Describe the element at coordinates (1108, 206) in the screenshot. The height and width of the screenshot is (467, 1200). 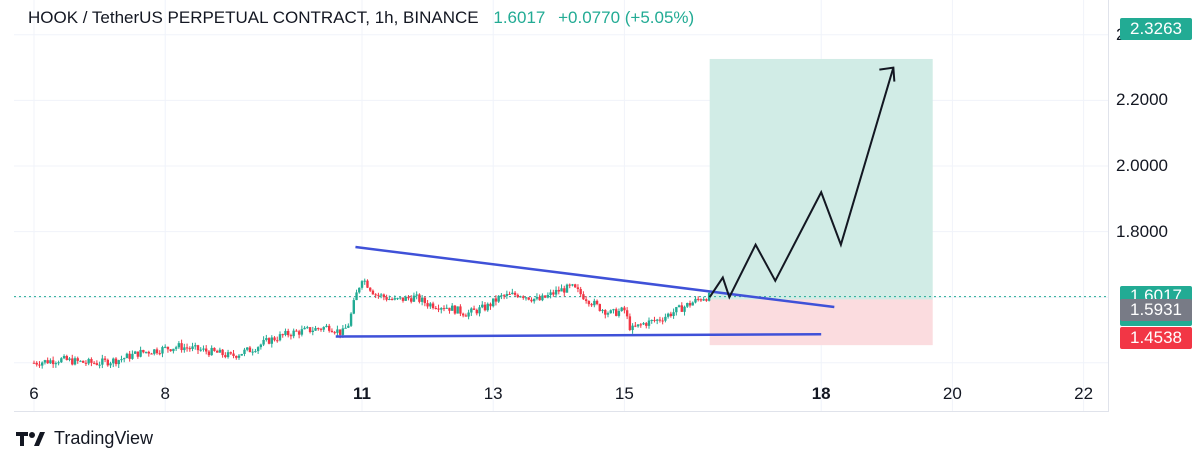
I see `axis-separator-right` at that location.